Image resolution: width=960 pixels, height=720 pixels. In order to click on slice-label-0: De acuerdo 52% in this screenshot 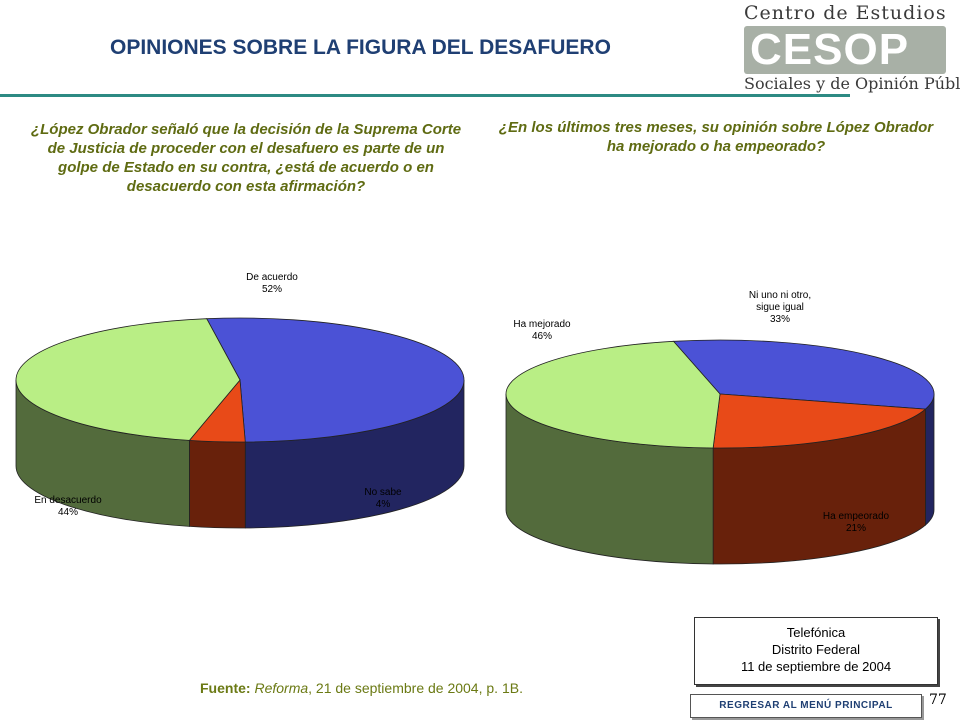, I will do `click(272, 283)`.